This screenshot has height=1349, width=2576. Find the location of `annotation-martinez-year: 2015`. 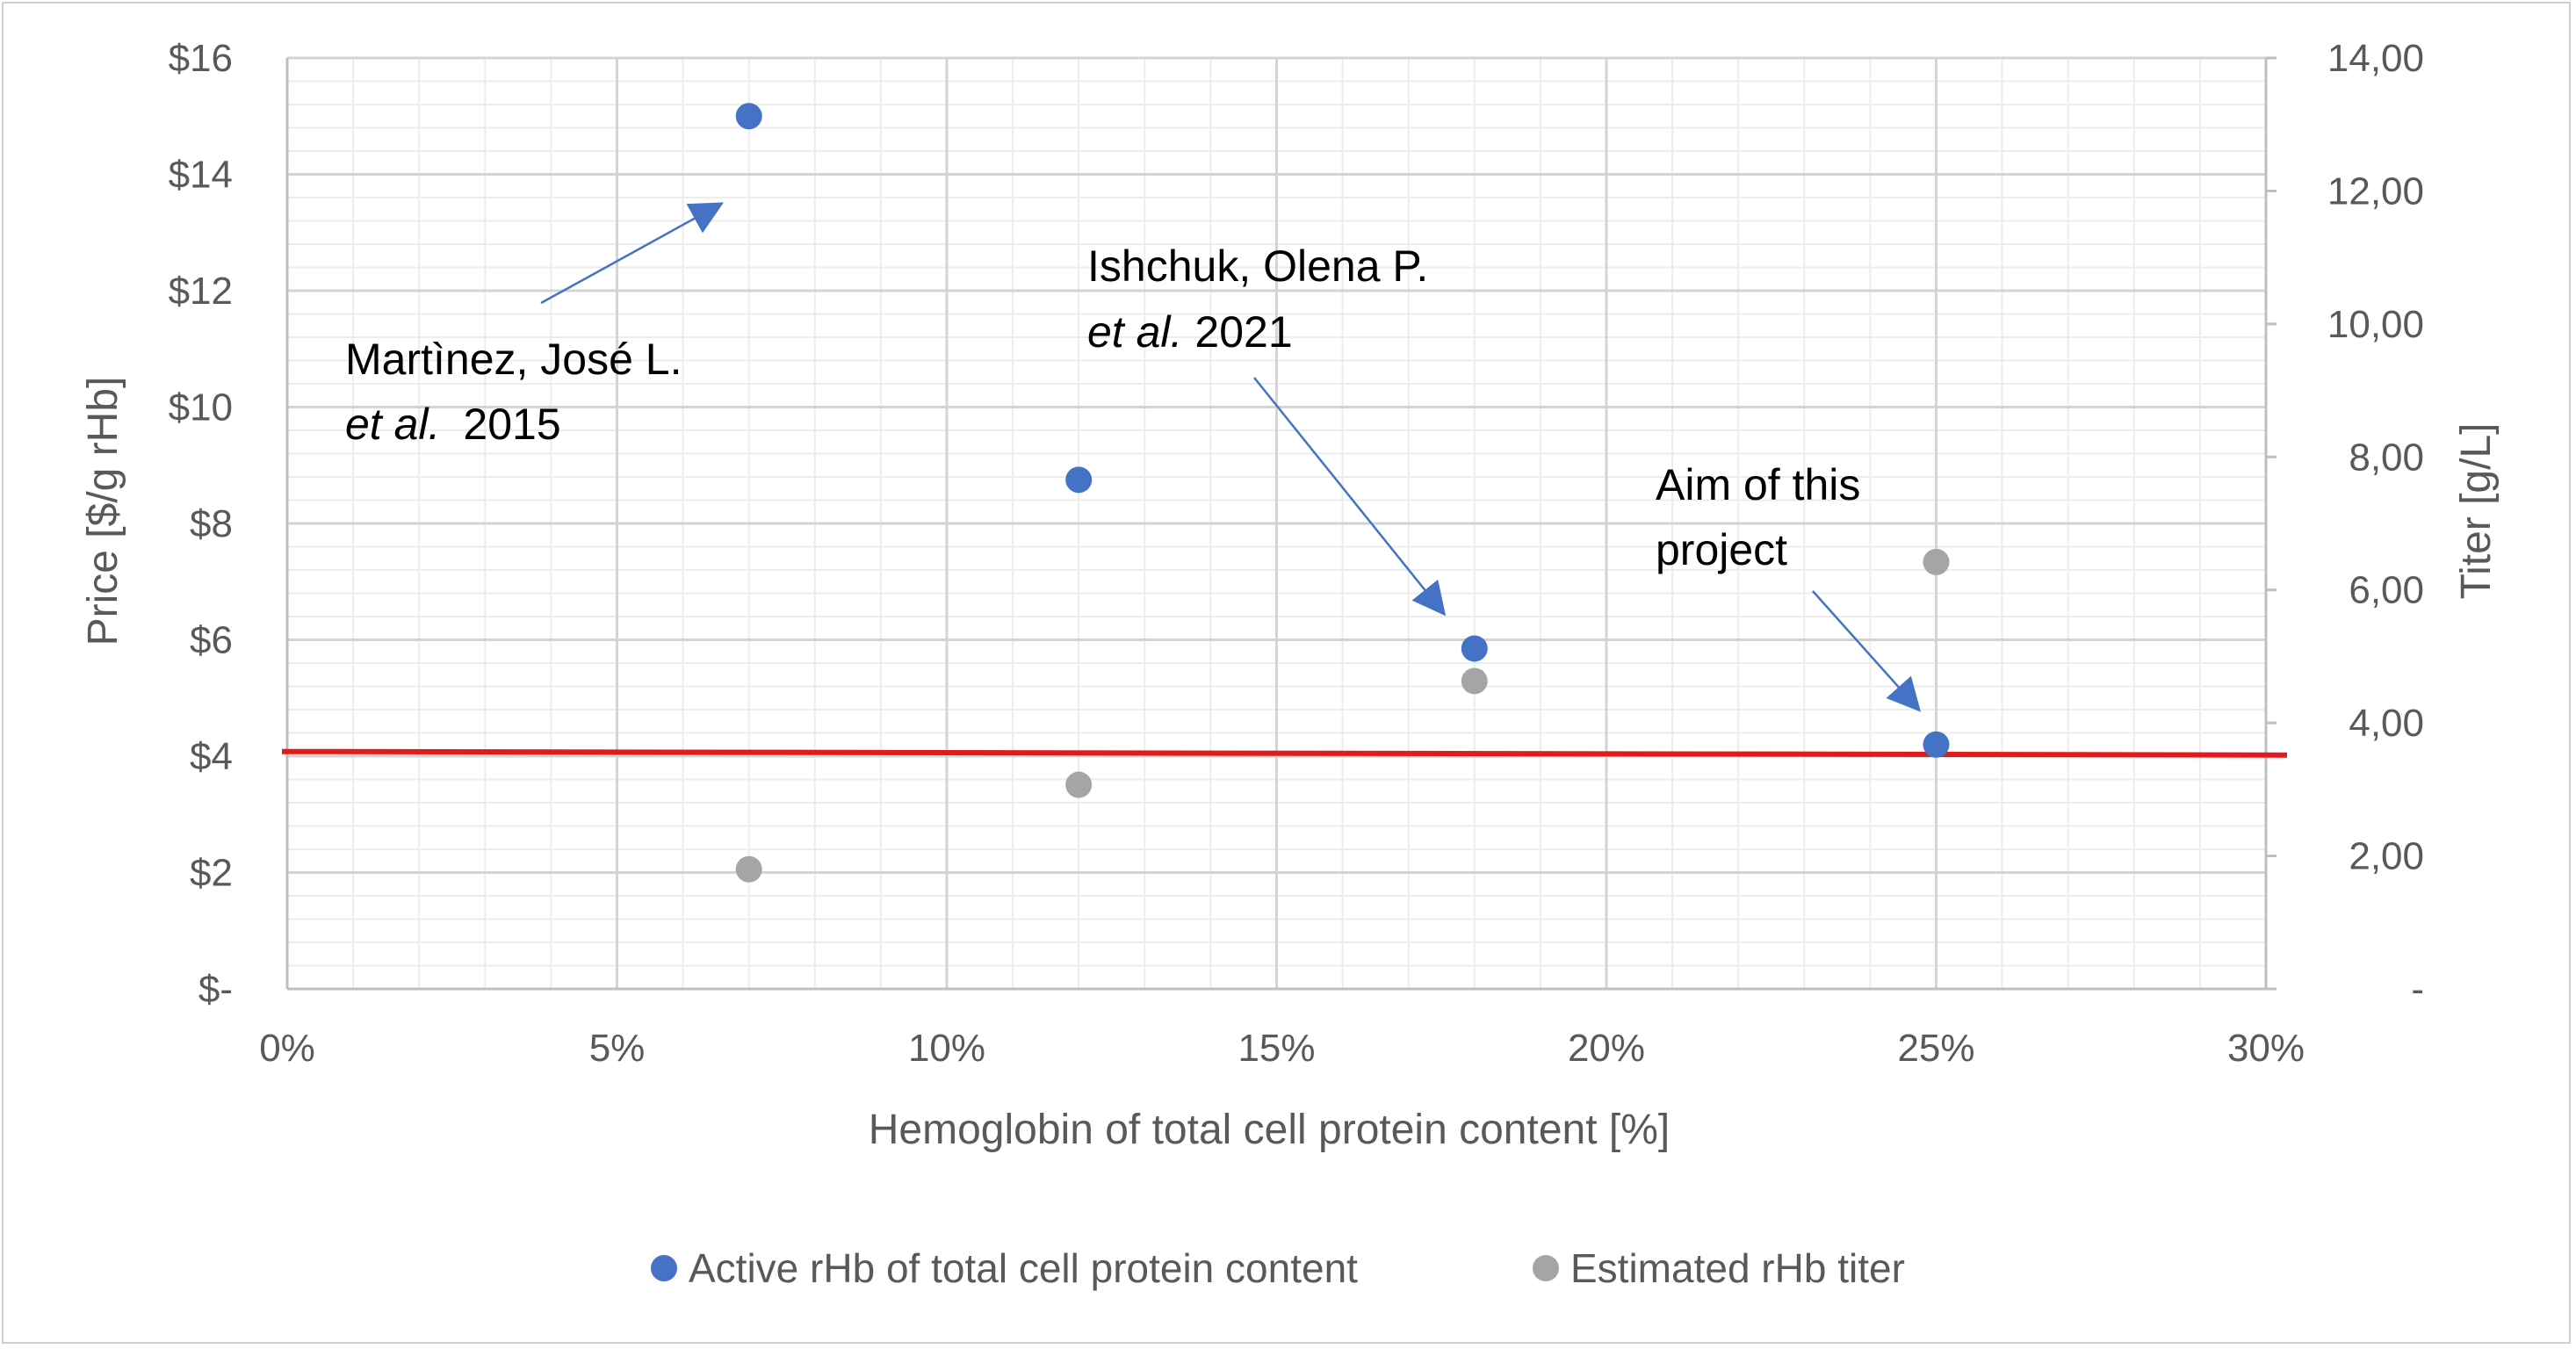

annotation-martinez-year: 2015 is located at coordinates (511, 424).